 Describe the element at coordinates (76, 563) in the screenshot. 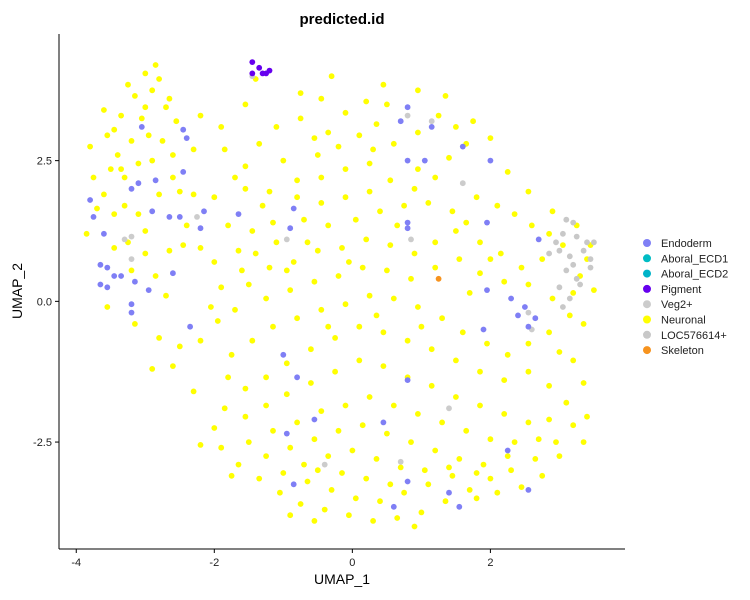

I see `x-tick-label: -4` at that location.